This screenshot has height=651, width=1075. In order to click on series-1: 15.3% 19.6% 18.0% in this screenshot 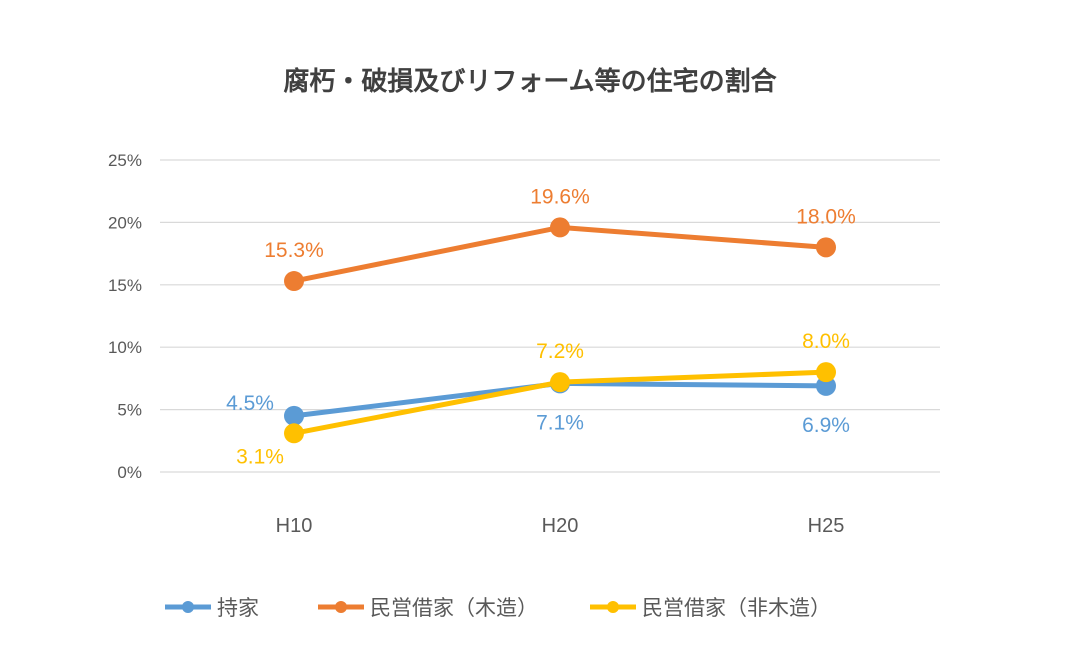, I will do `click(560, 238)`.